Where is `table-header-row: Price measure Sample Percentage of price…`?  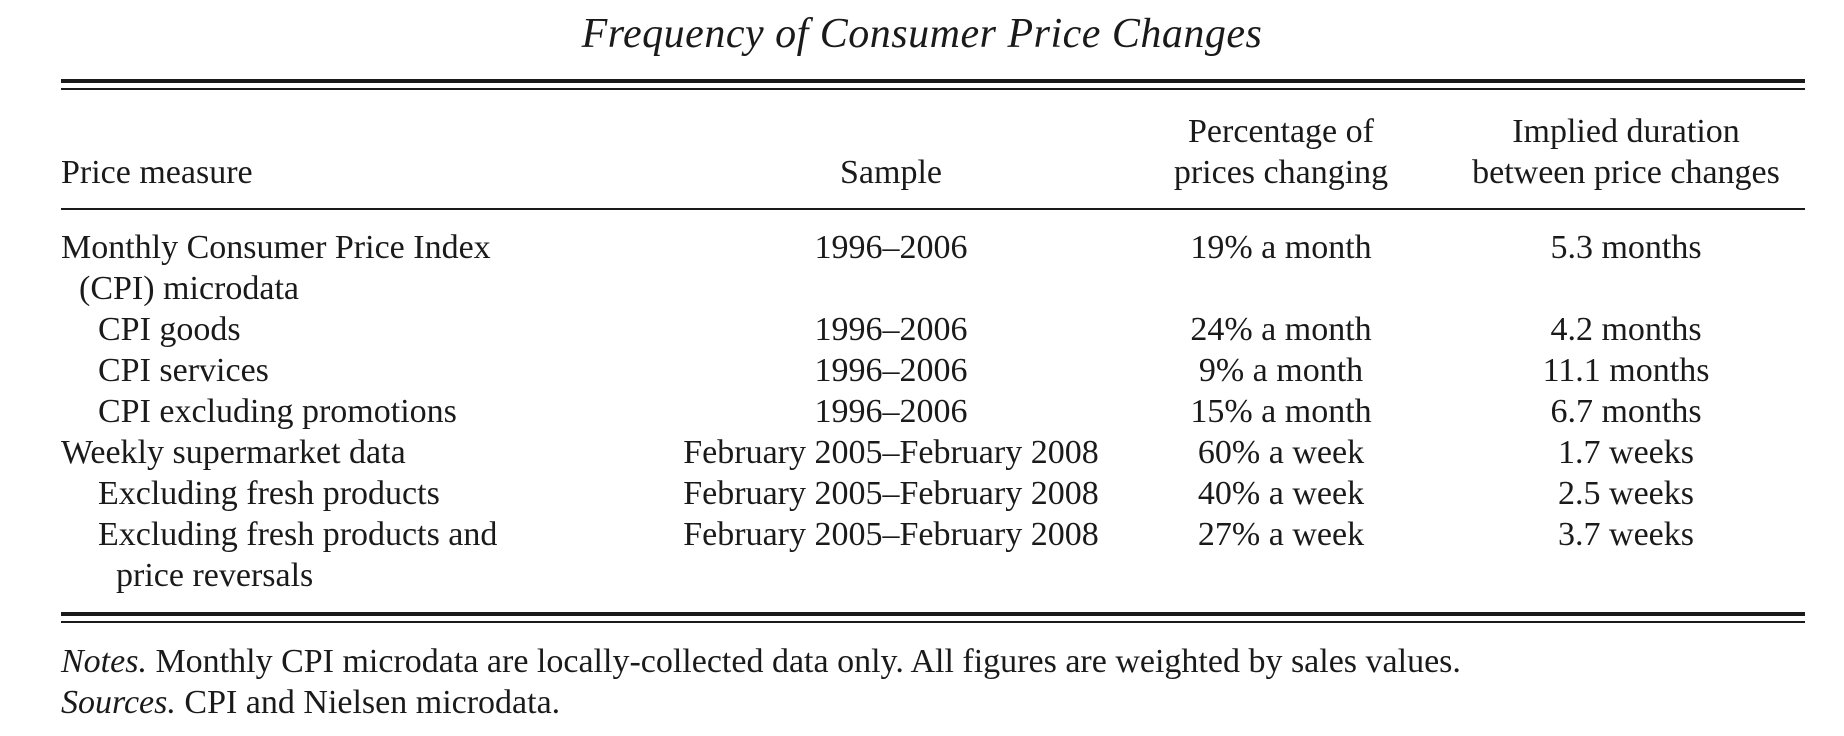 table-header-row: Price measure Sample Percentage of price… is located at coordinates (933, 153).